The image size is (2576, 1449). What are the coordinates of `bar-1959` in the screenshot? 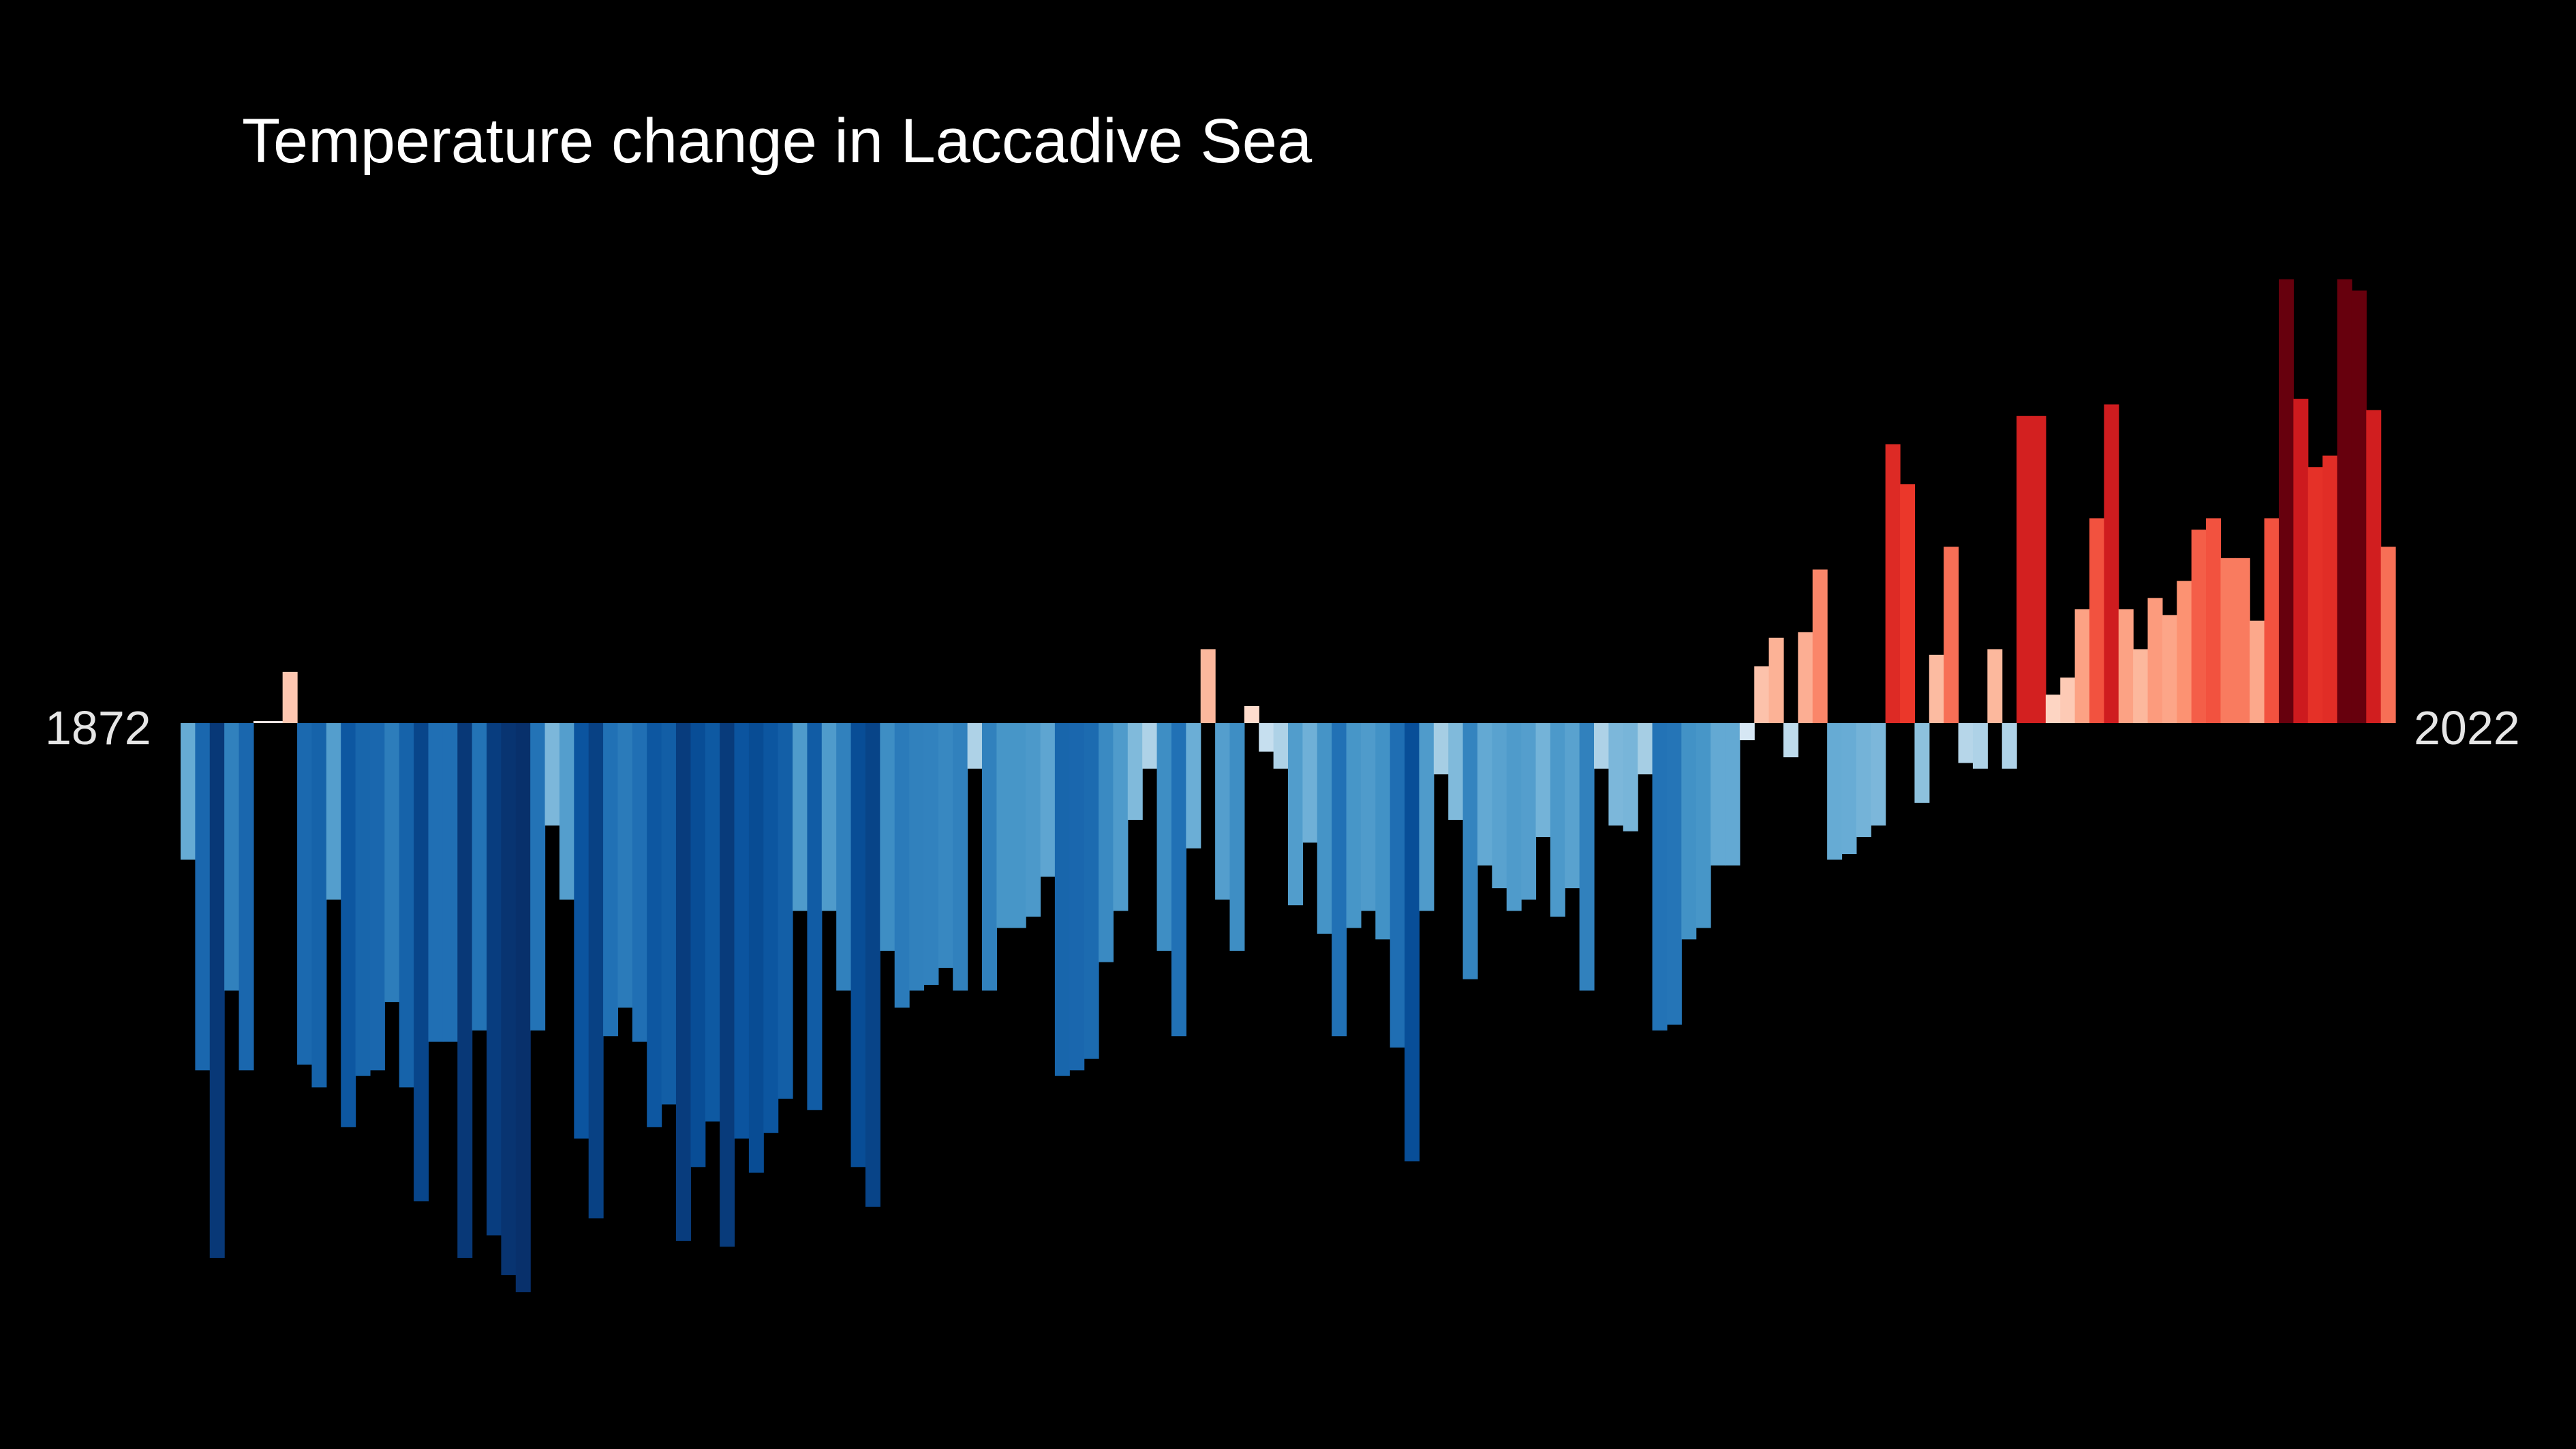 It's located at (1456, 771).